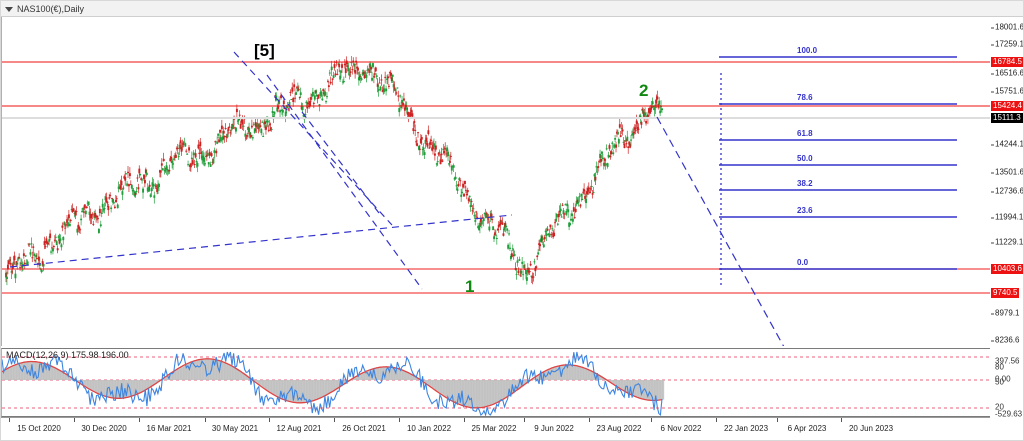 This screenshot has height=441, width=1024. I want to click on price-tick-label: 15751.6, so click(1009, 91).